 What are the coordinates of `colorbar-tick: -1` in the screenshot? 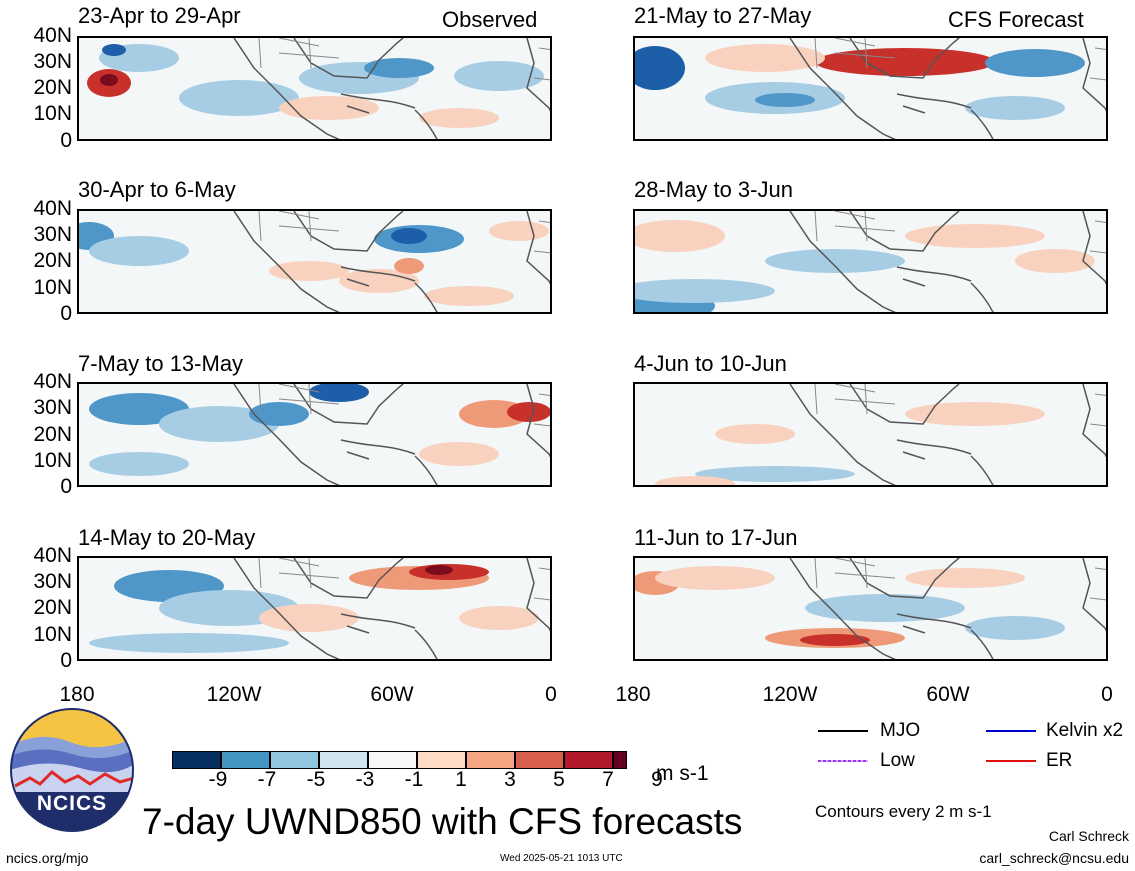 It's located at (414, 779).